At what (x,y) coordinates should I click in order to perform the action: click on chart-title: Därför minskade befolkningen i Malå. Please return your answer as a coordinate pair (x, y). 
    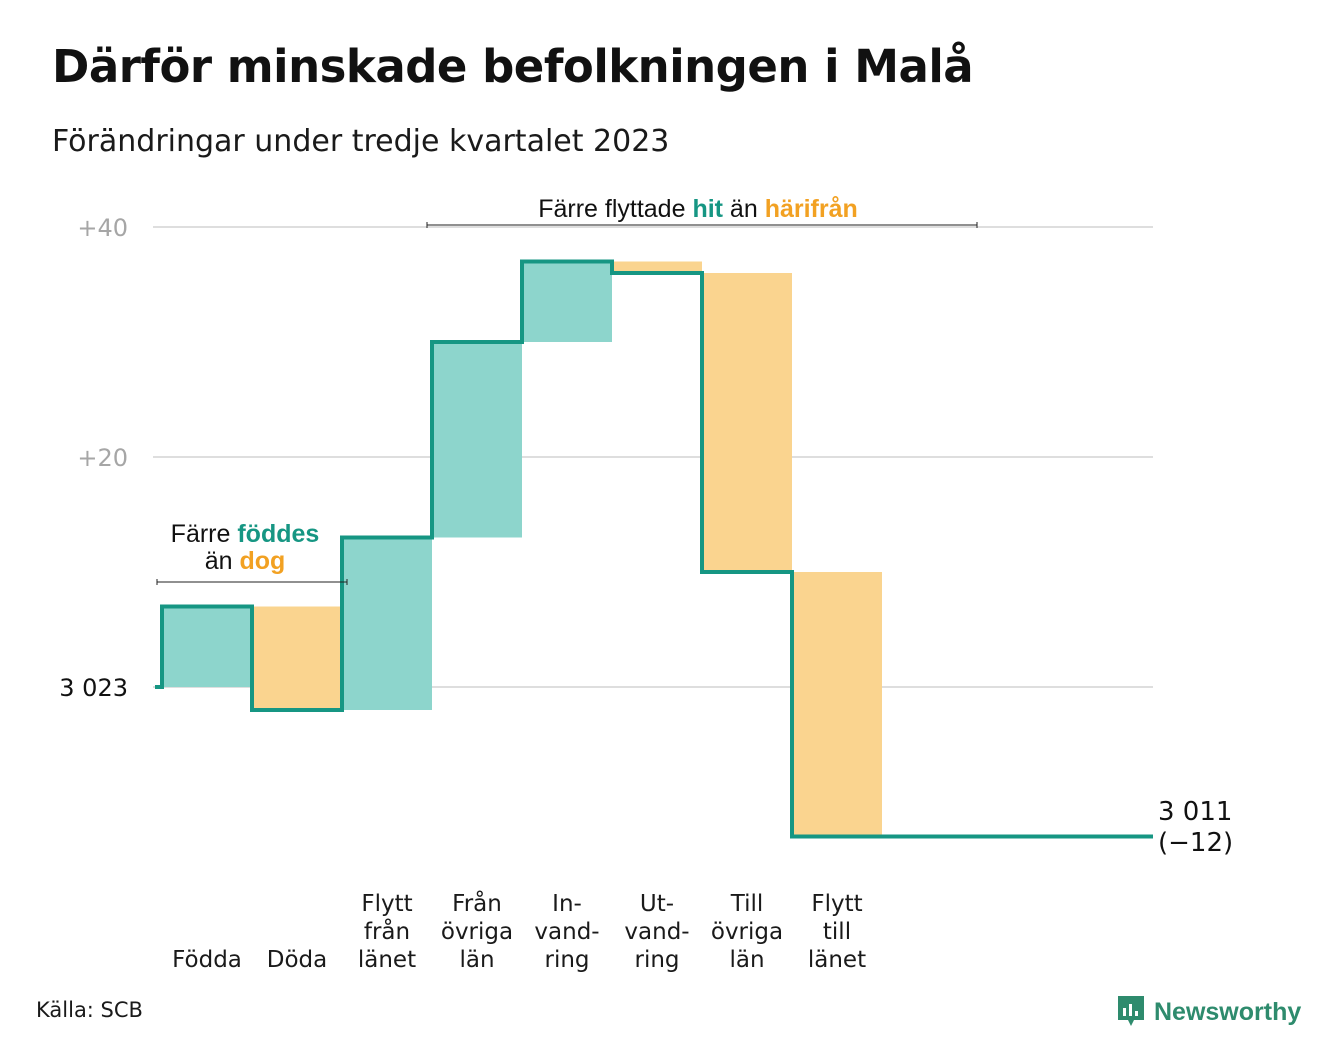
    Looking at the image, I should click on (513, 66).